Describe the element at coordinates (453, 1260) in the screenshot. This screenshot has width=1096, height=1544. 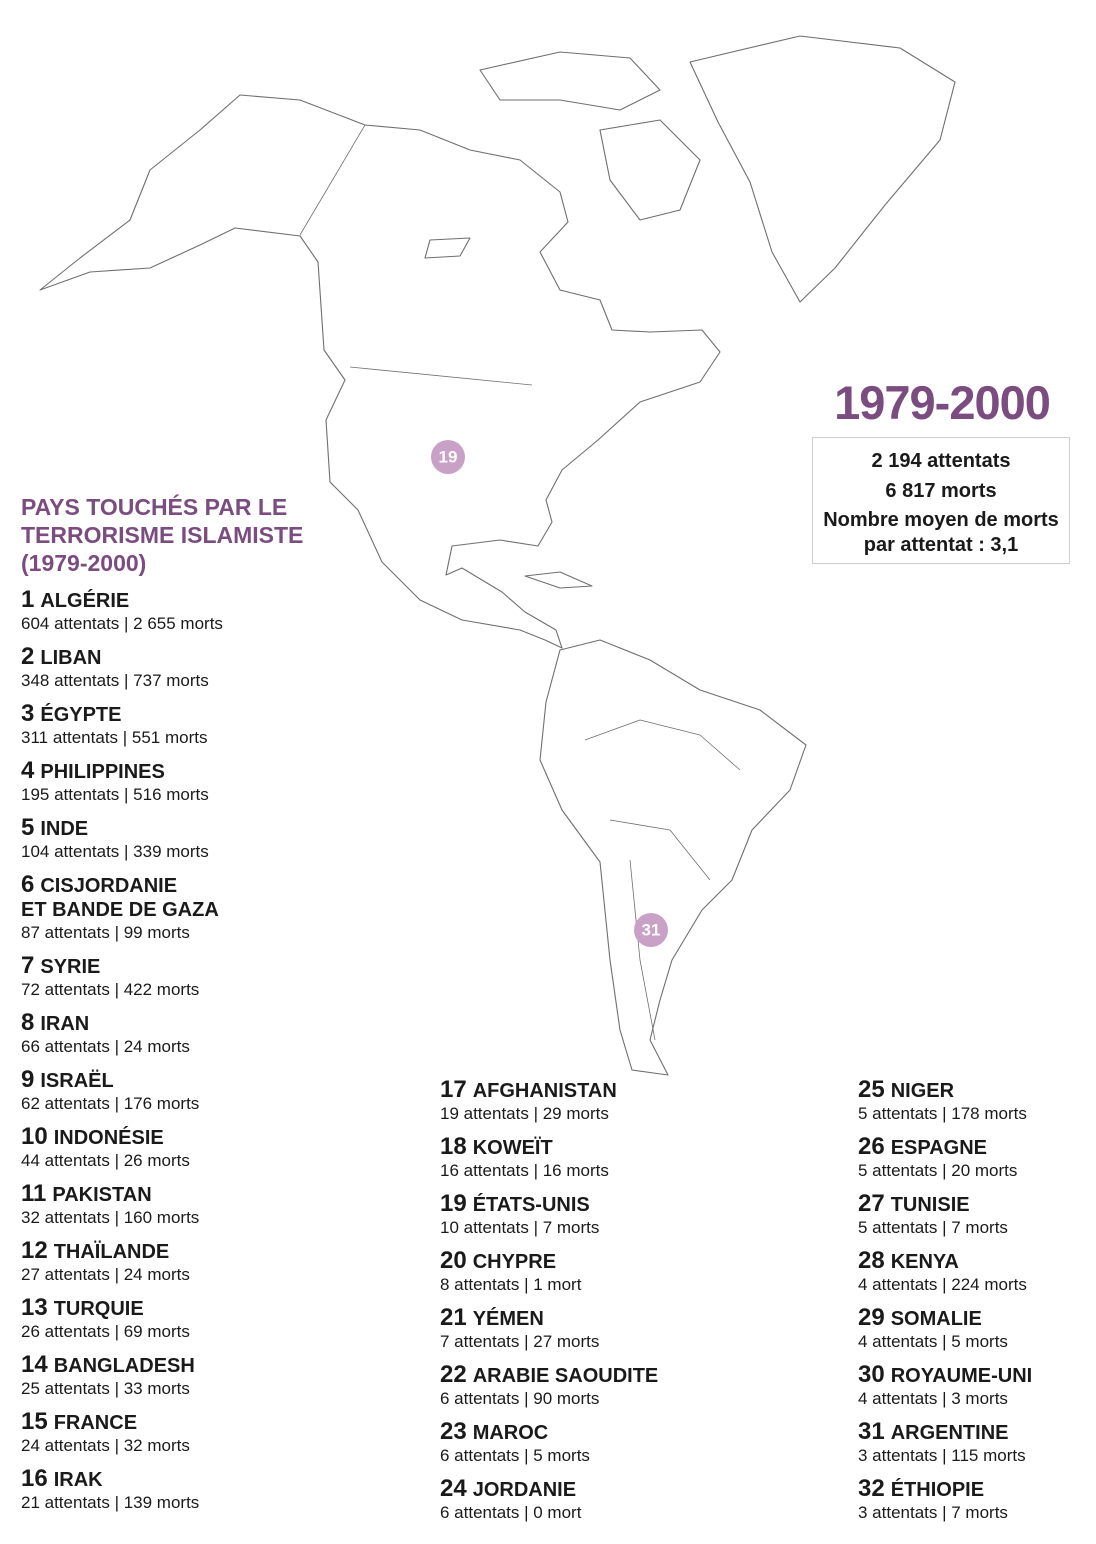
I see `country-rank: 20` at that location.